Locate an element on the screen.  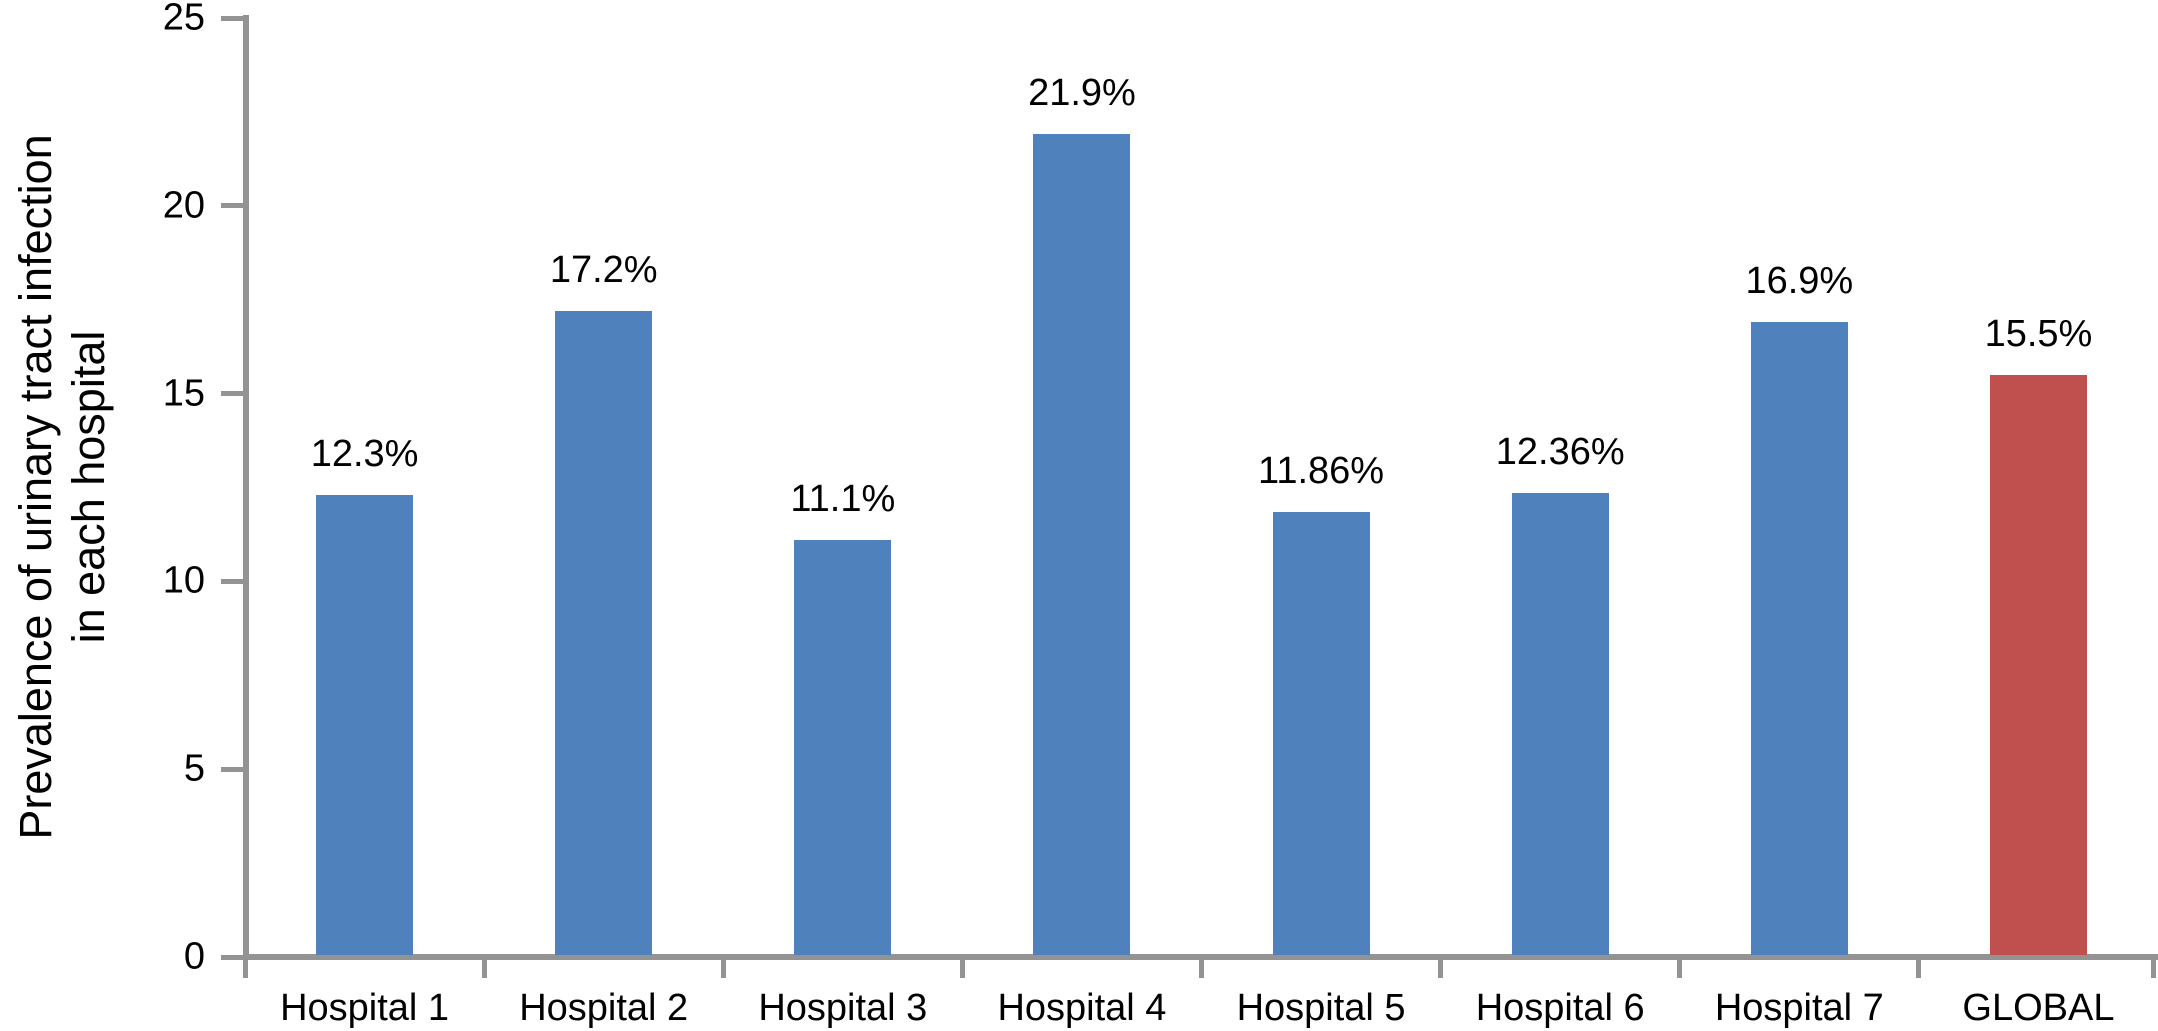
y-axis-tick-label: 20 is located at coordinates (183, 205).